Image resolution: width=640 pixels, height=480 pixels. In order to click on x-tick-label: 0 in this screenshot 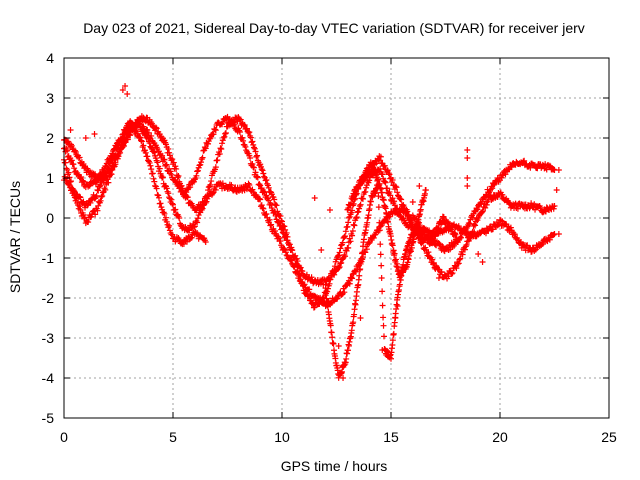, I will do `click(64, 437)`.